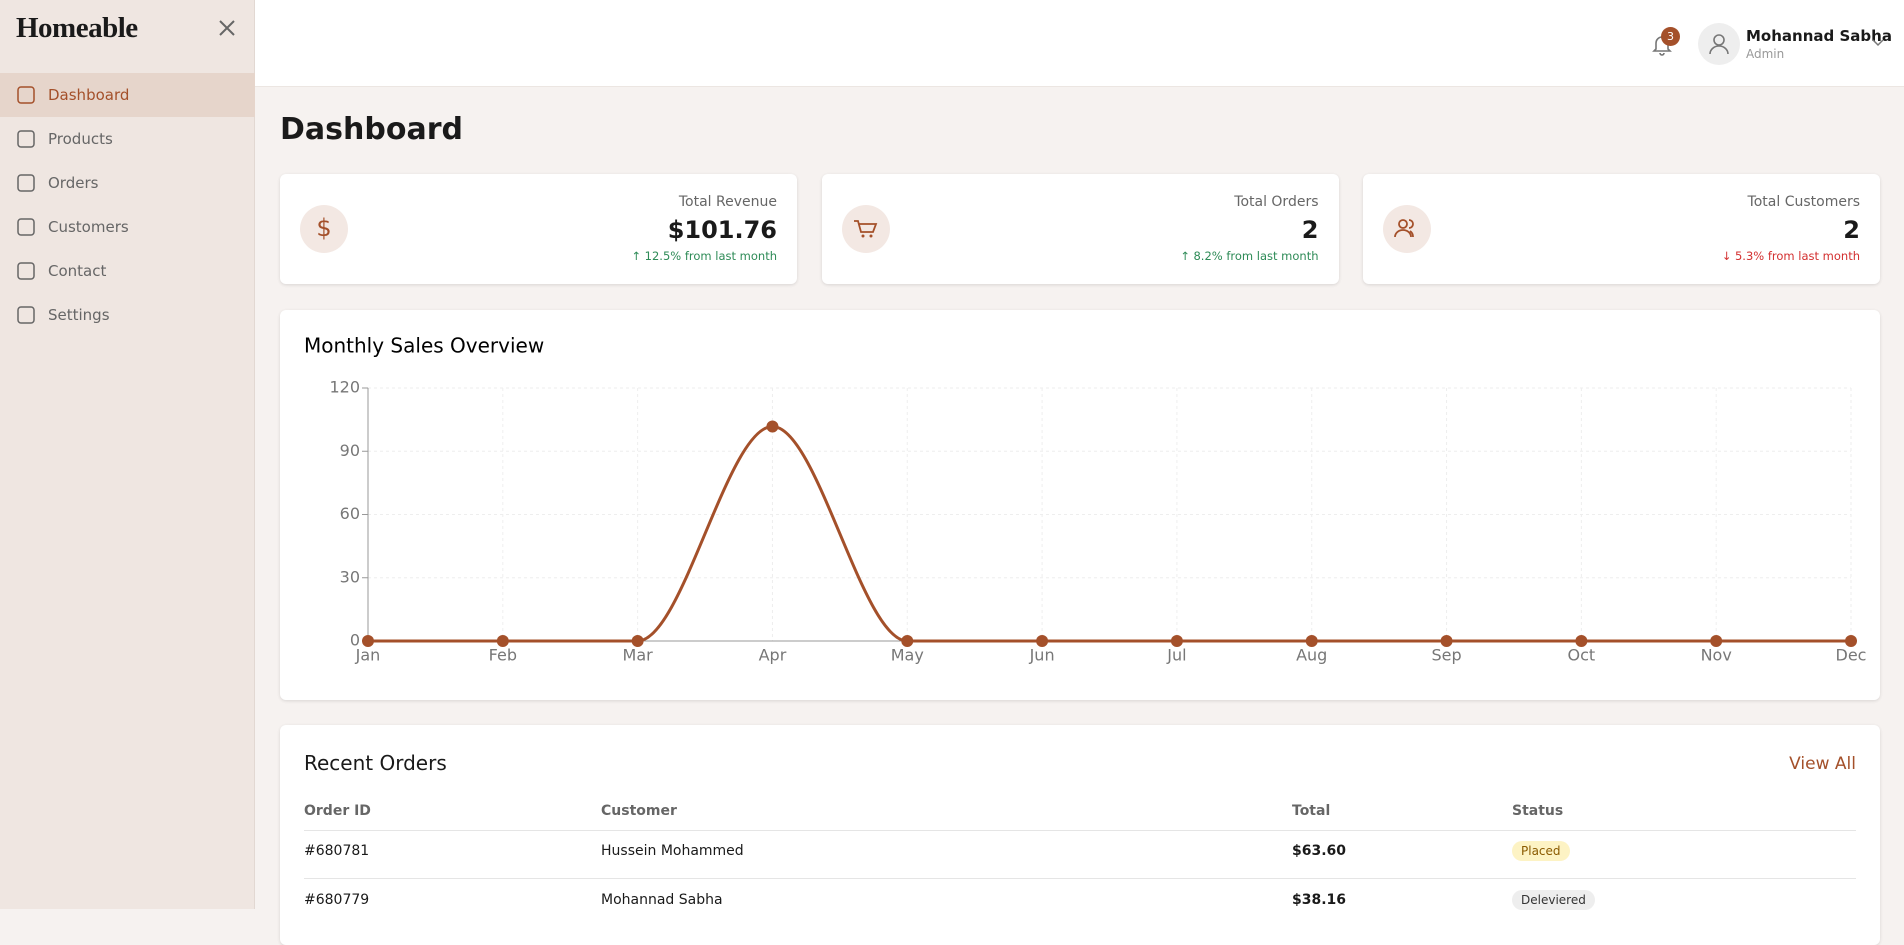  I want to click on y-tick-label: 30, so click(350, 576).